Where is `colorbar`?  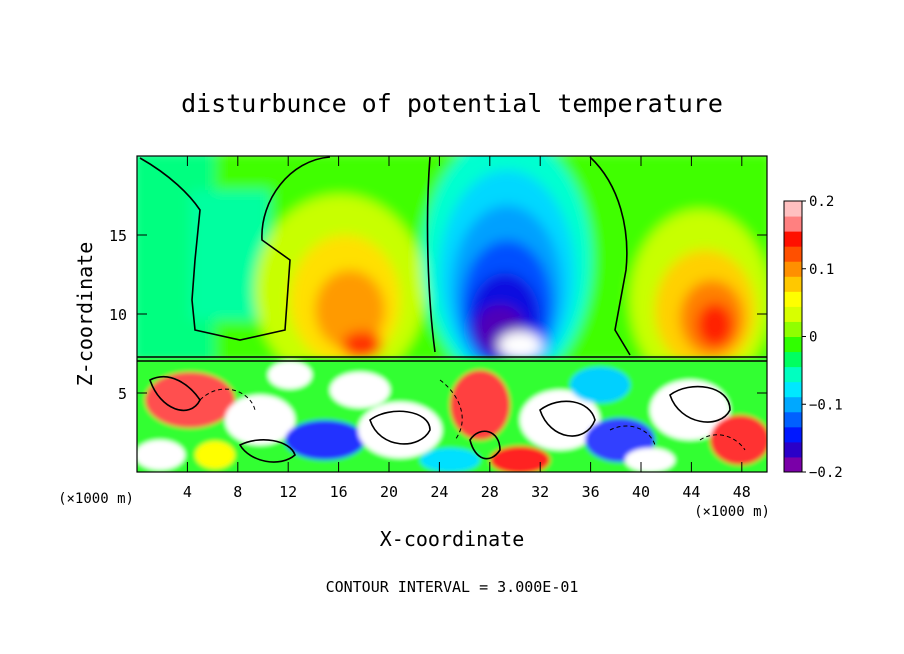 colorbar is located at coordinates (793, 337).